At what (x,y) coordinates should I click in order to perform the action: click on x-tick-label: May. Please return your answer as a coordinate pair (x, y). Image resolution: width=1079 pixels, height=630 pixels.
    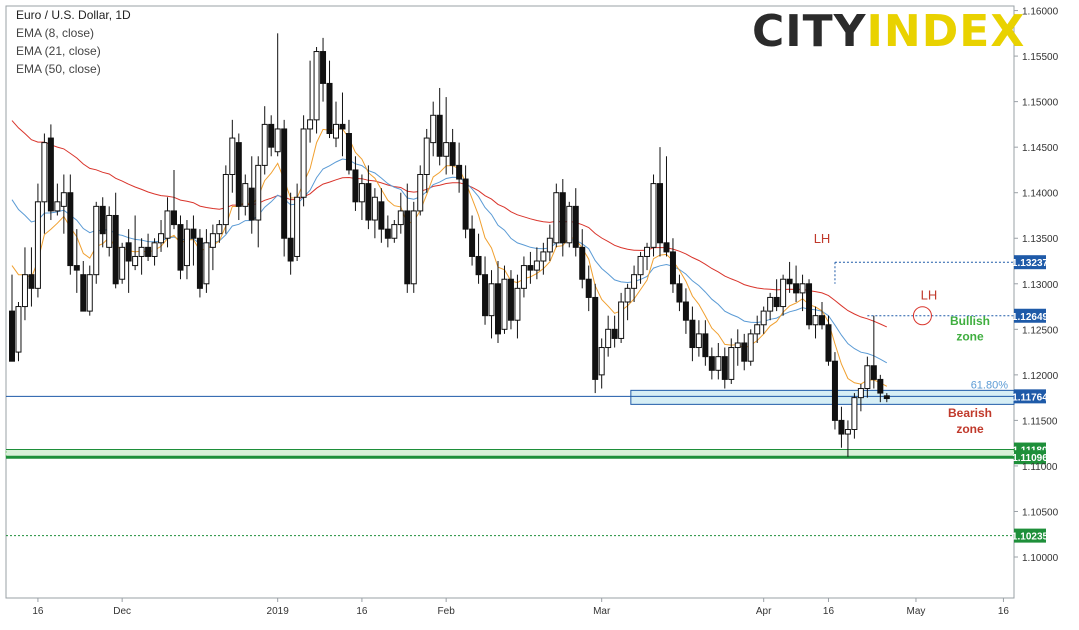
    Looking at the image, I should click on (916, 611).